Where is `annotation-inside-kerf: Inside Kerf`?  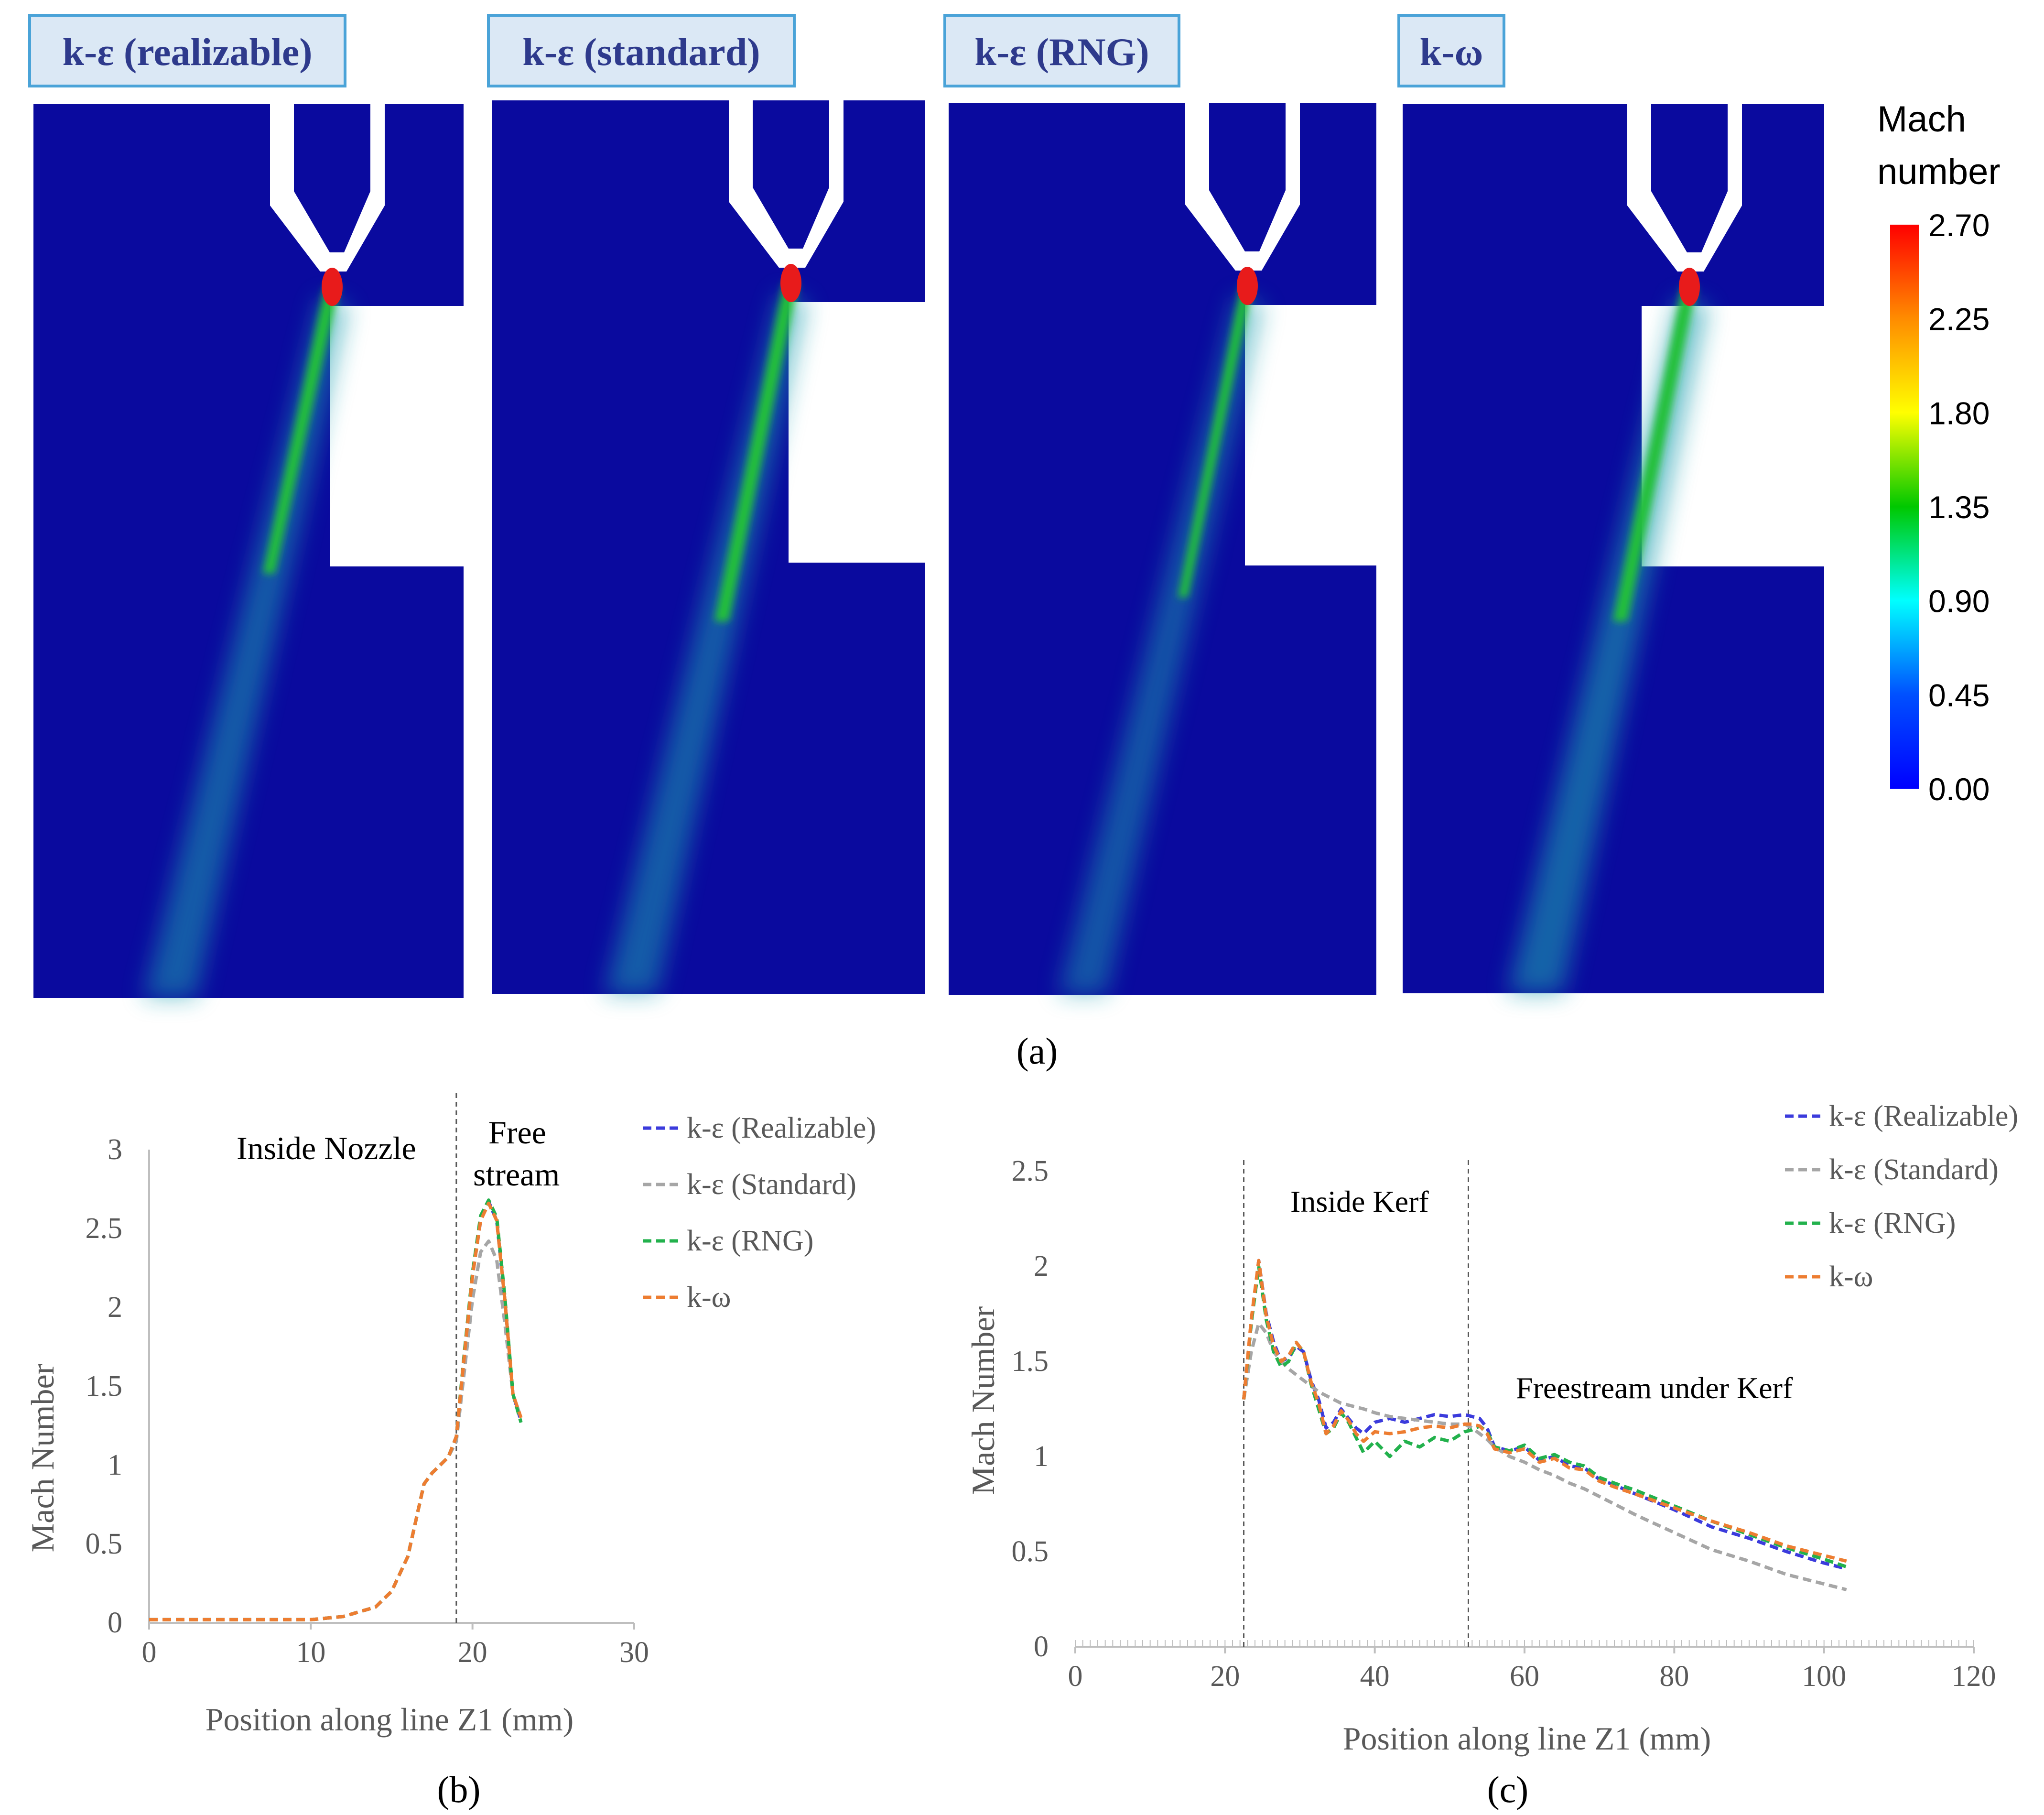
annotation-inside-kerf: Inside Kerf is located at coordinates (1359, 1201).